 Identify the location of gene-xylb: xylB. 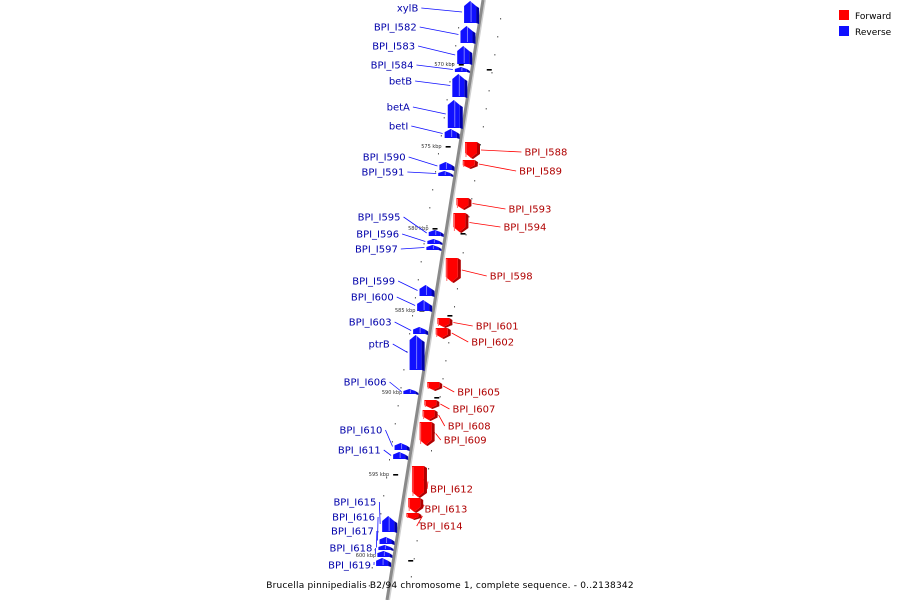
(438, 12).